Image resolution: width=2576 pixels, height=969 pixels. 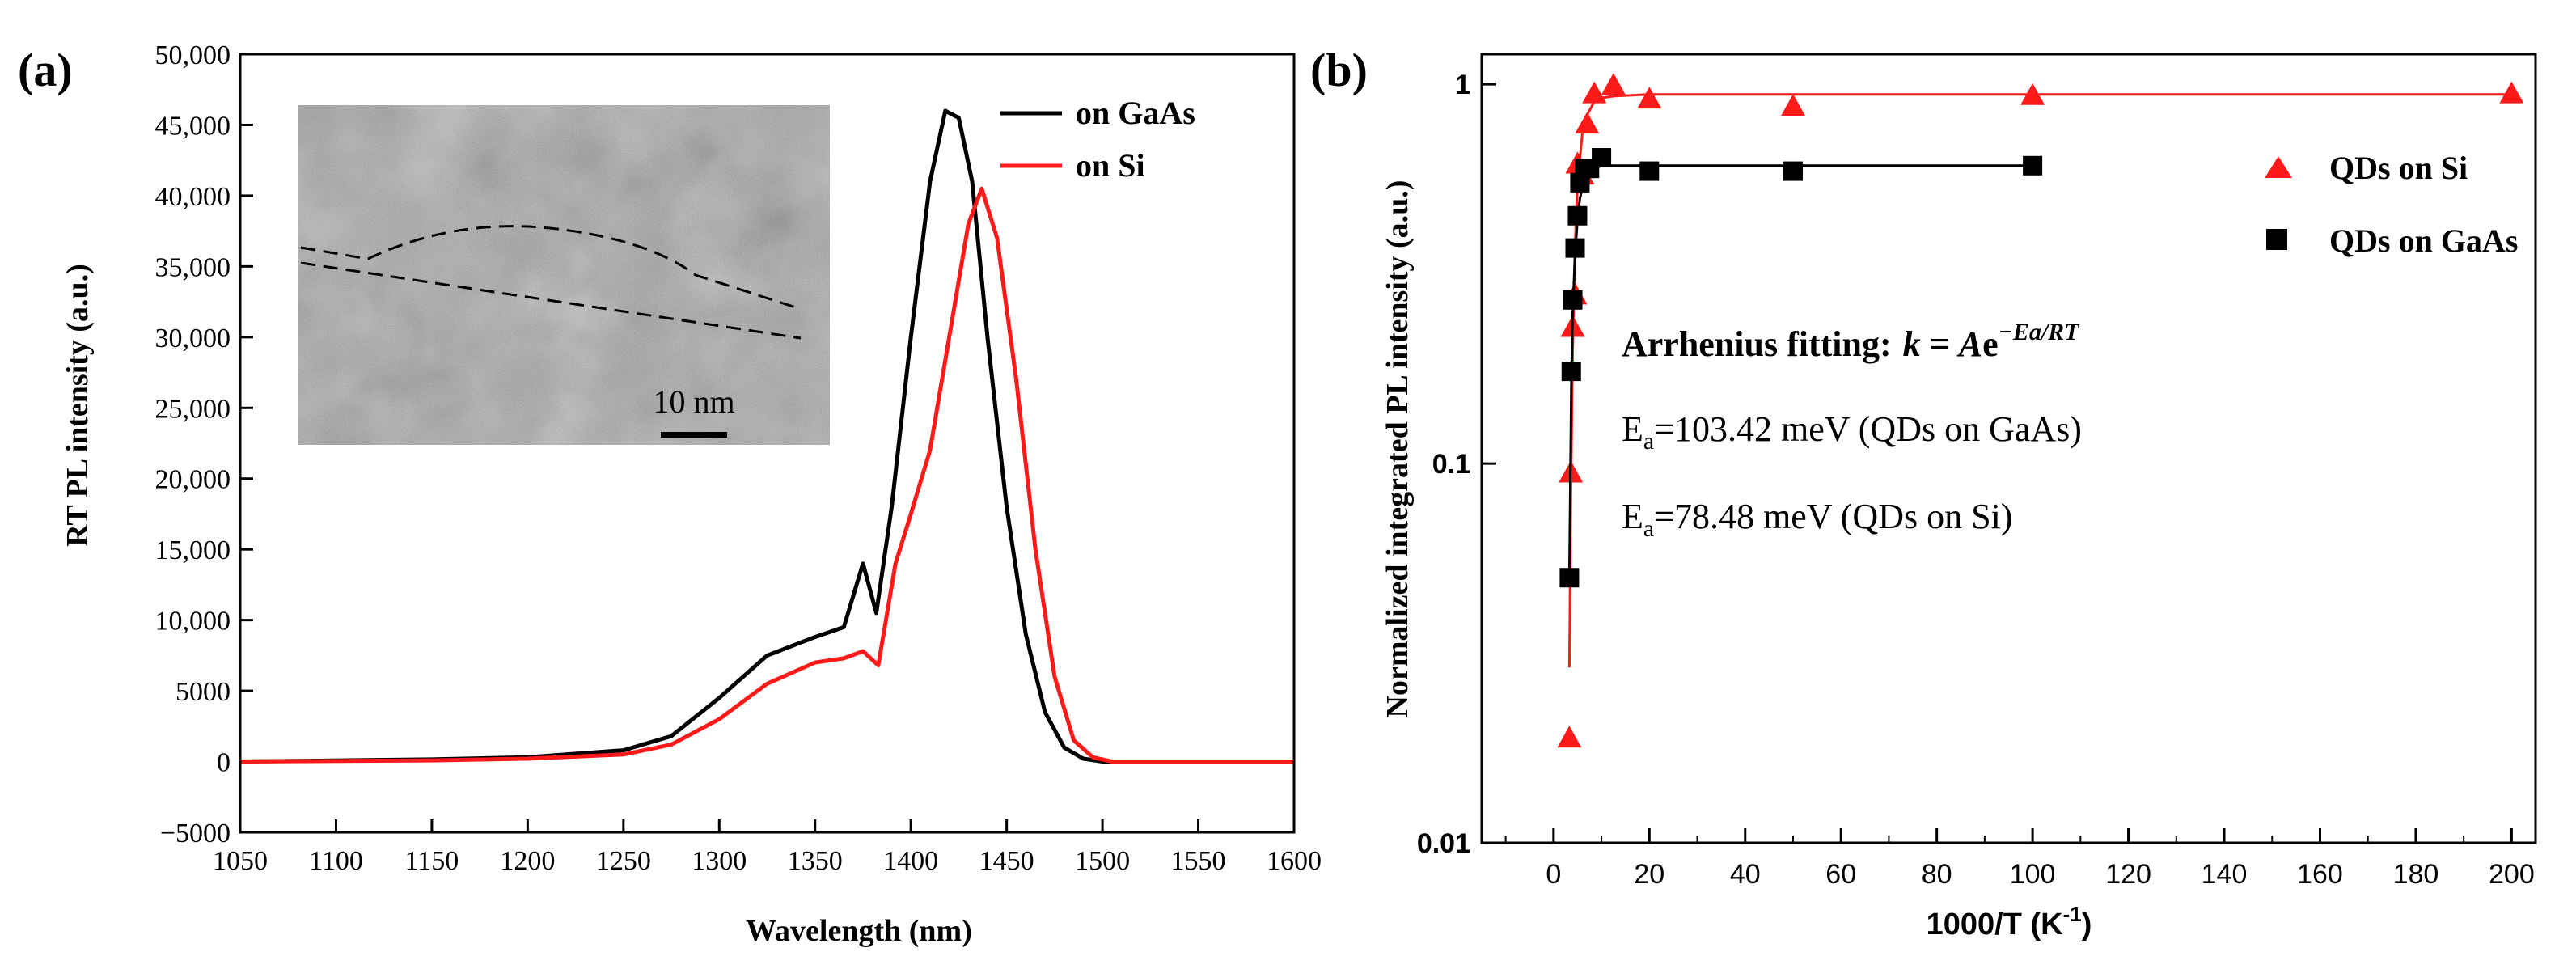 What do you see at coordinates (1851, 341) in the screenshot?
I see `arrhenius-formula: Arrhenius fitting: k = Ae−Ea/RT` at bounding box center [1851, 341].